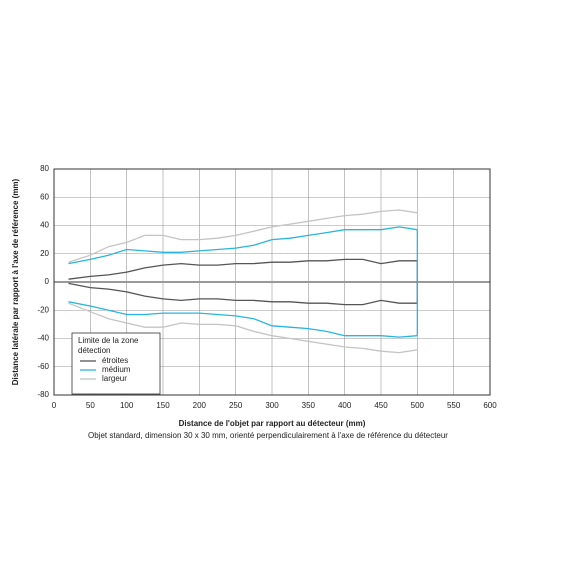 The image size is (575, 575). I want to click on y-tick-label: 20, so click(44, 253).